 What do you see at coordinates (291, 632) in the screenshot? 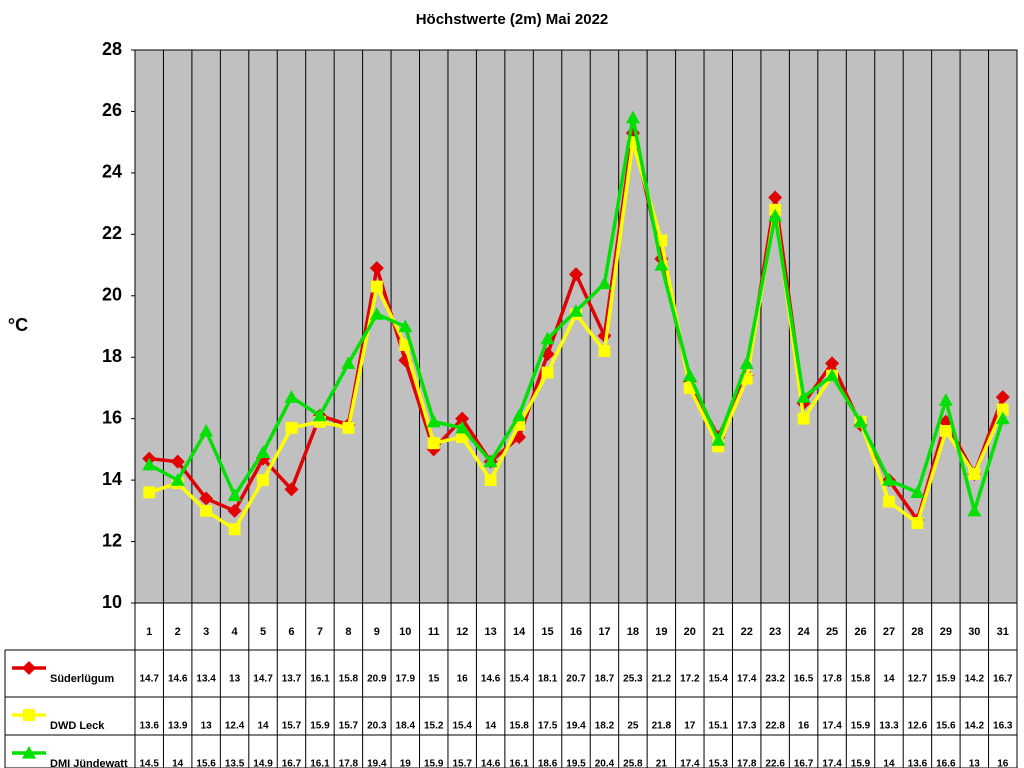
I see `x-tick-label: 6` at bounding box center [291, 632].